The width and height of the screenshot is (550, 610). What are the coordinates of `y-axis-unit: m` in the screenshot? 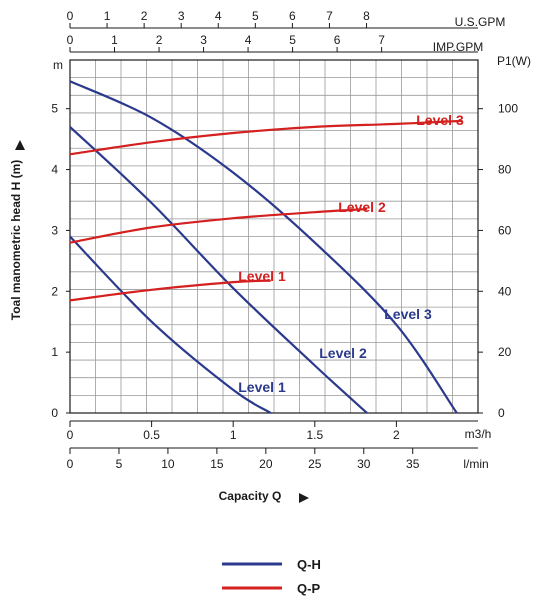 It's located at (58, 65).